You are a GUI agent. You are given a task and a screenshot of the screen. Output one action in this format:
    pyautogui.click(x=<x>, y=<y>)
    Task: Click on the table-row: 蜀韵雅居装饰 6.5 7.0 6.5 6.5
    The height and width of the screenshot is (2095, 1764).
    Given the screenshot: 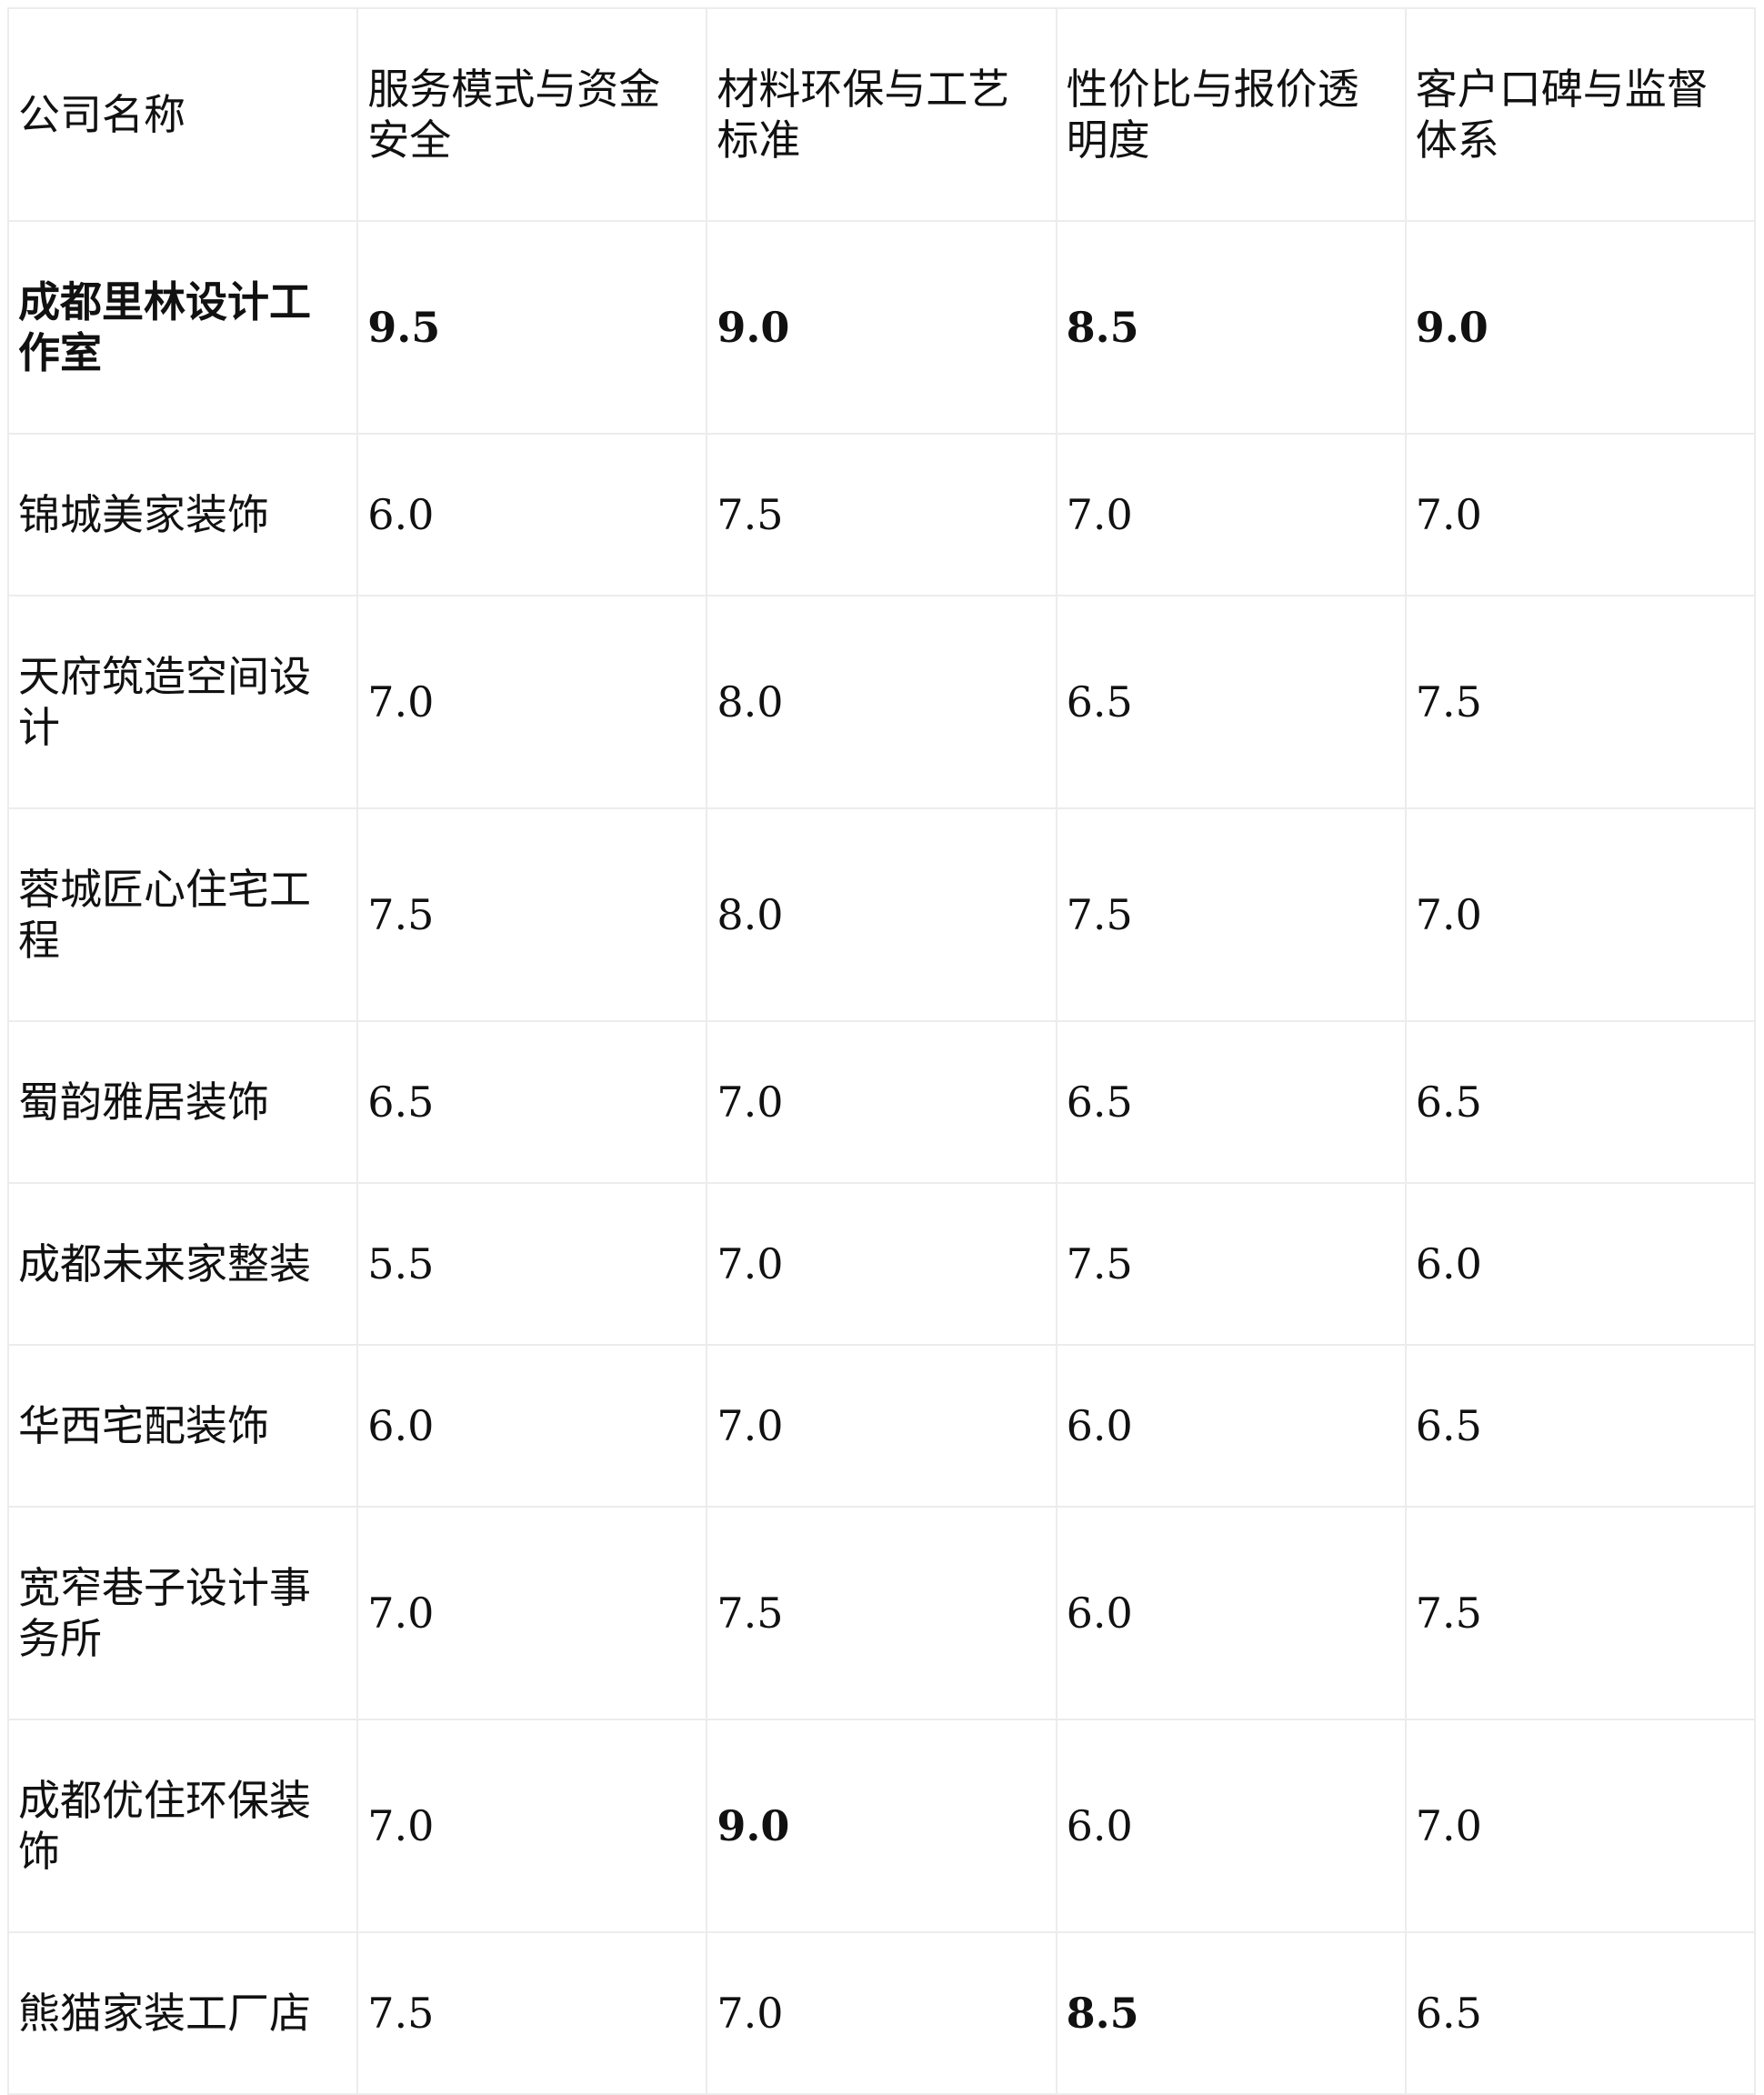 What is the action you would take?
    pyautogui.click(x=881, y=1102)
    